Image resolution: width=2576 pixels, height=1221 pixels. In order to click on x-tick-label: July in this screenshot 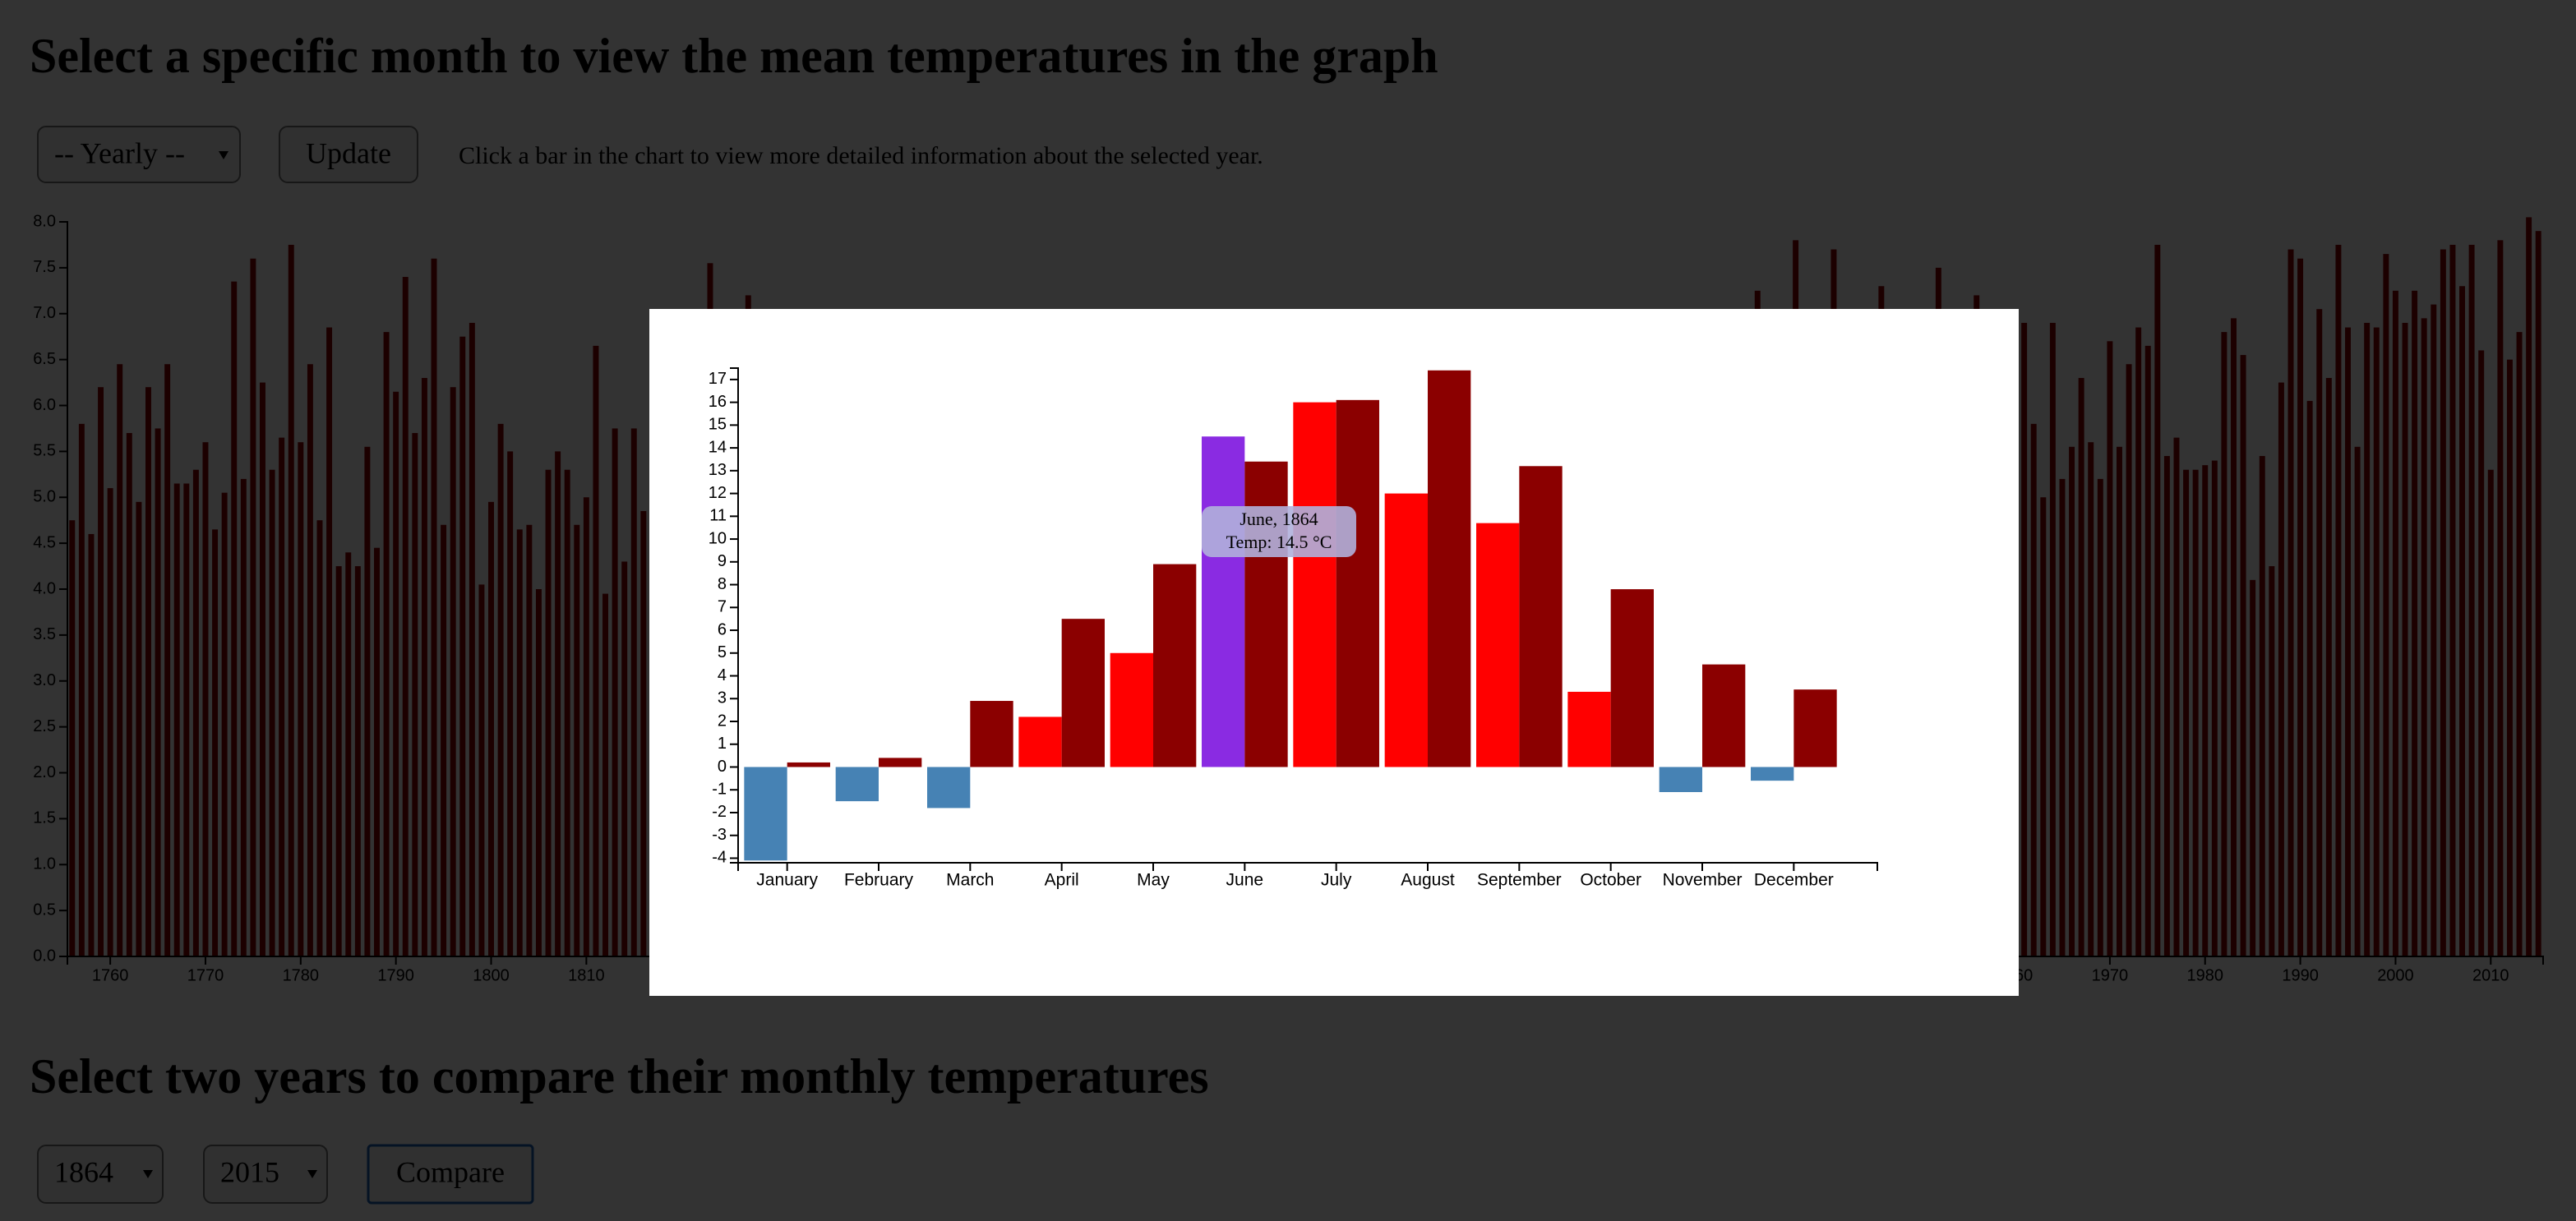, I will do `click(1337, 880)`.